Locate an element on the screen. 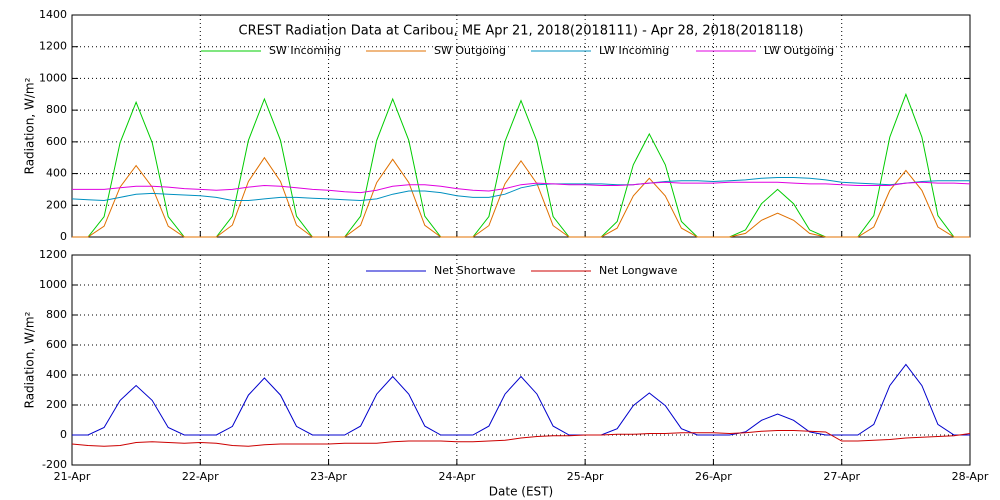 Image resolution: width=1000 pixels, height=500 pixels. legend-label: LW Outgoing is located at coordinates (799, 50).